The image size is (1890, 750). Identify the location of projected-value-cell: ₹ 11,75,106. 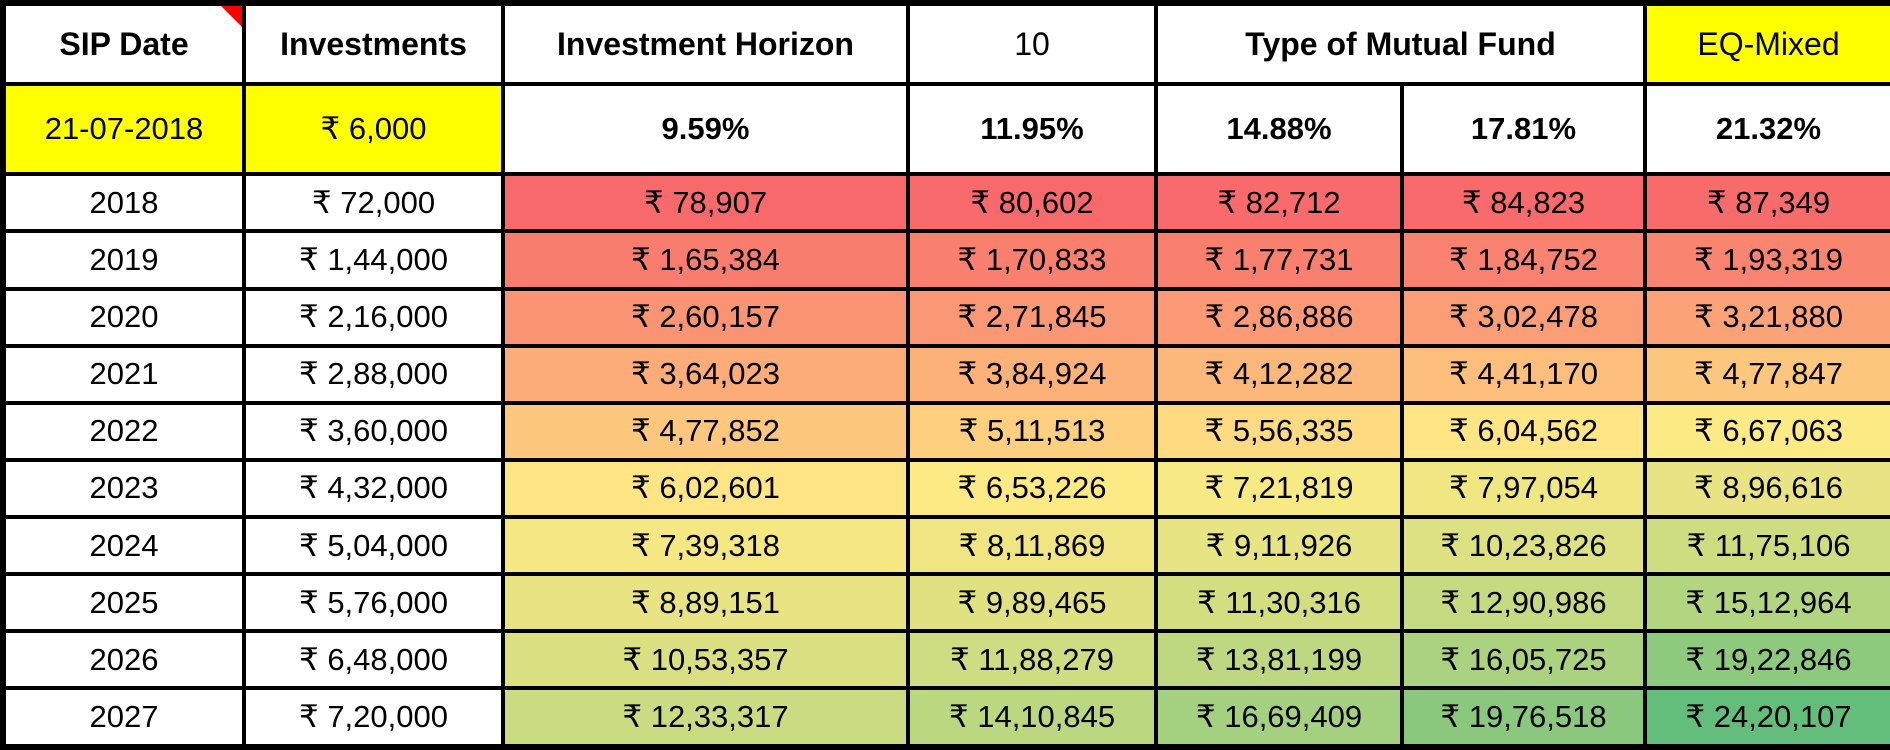
(1766, 546).